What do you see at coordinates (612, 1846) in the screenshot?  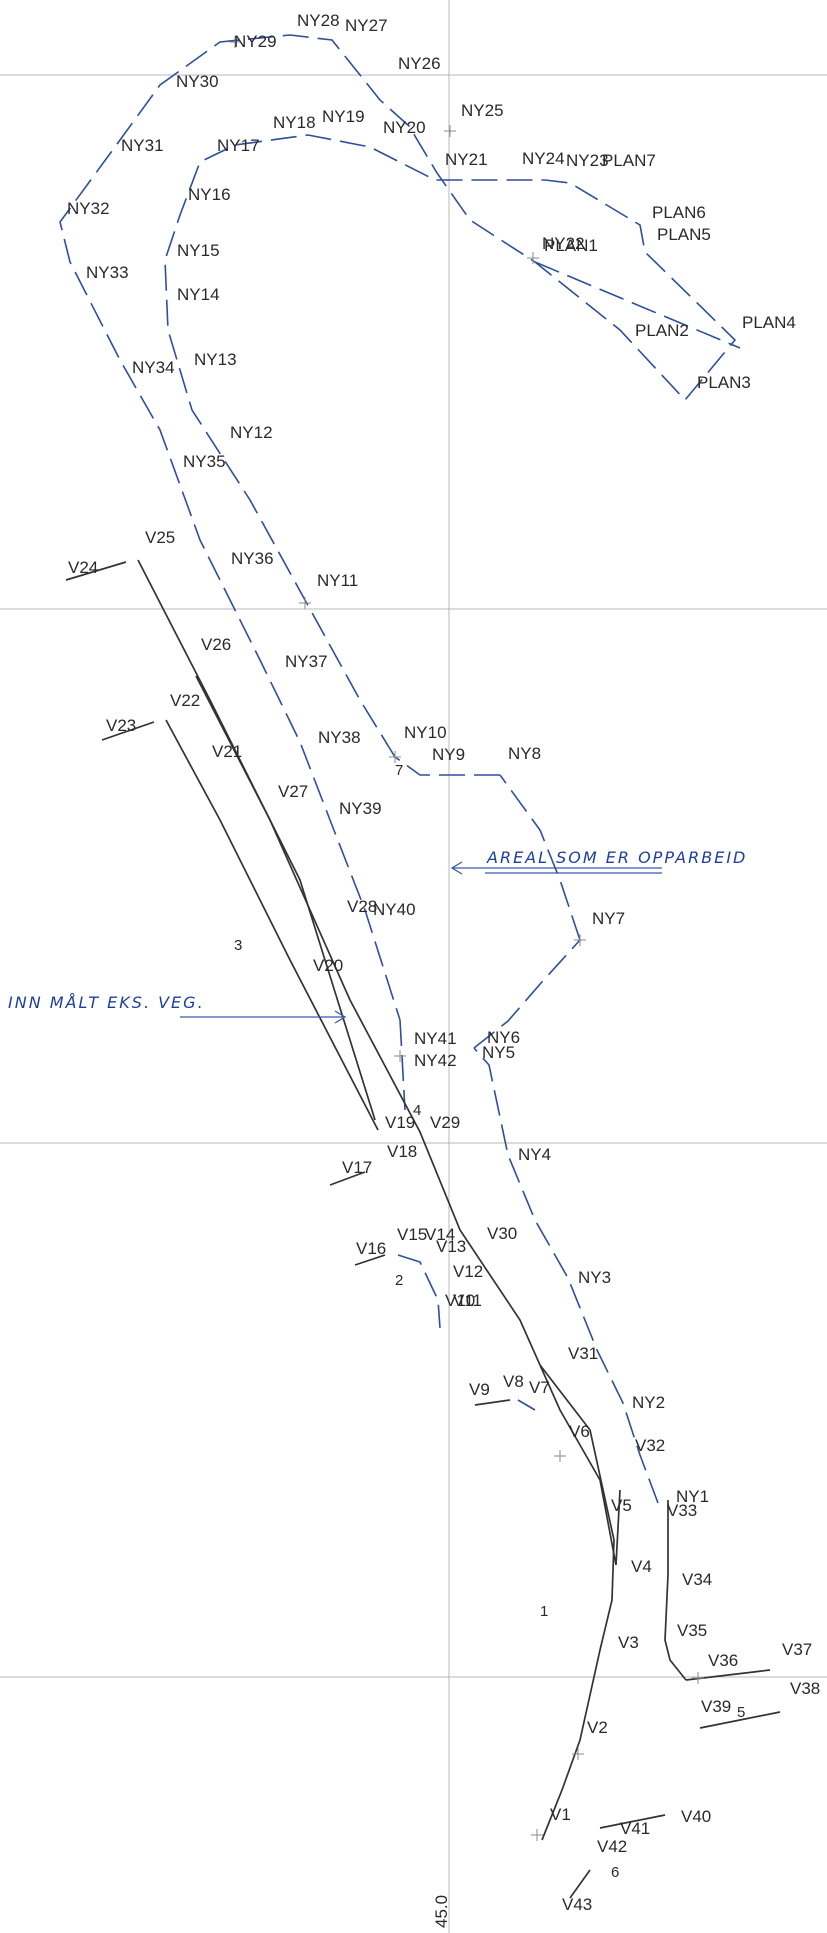 I see `label-v42: V42` at bounding box center [612, 1846].